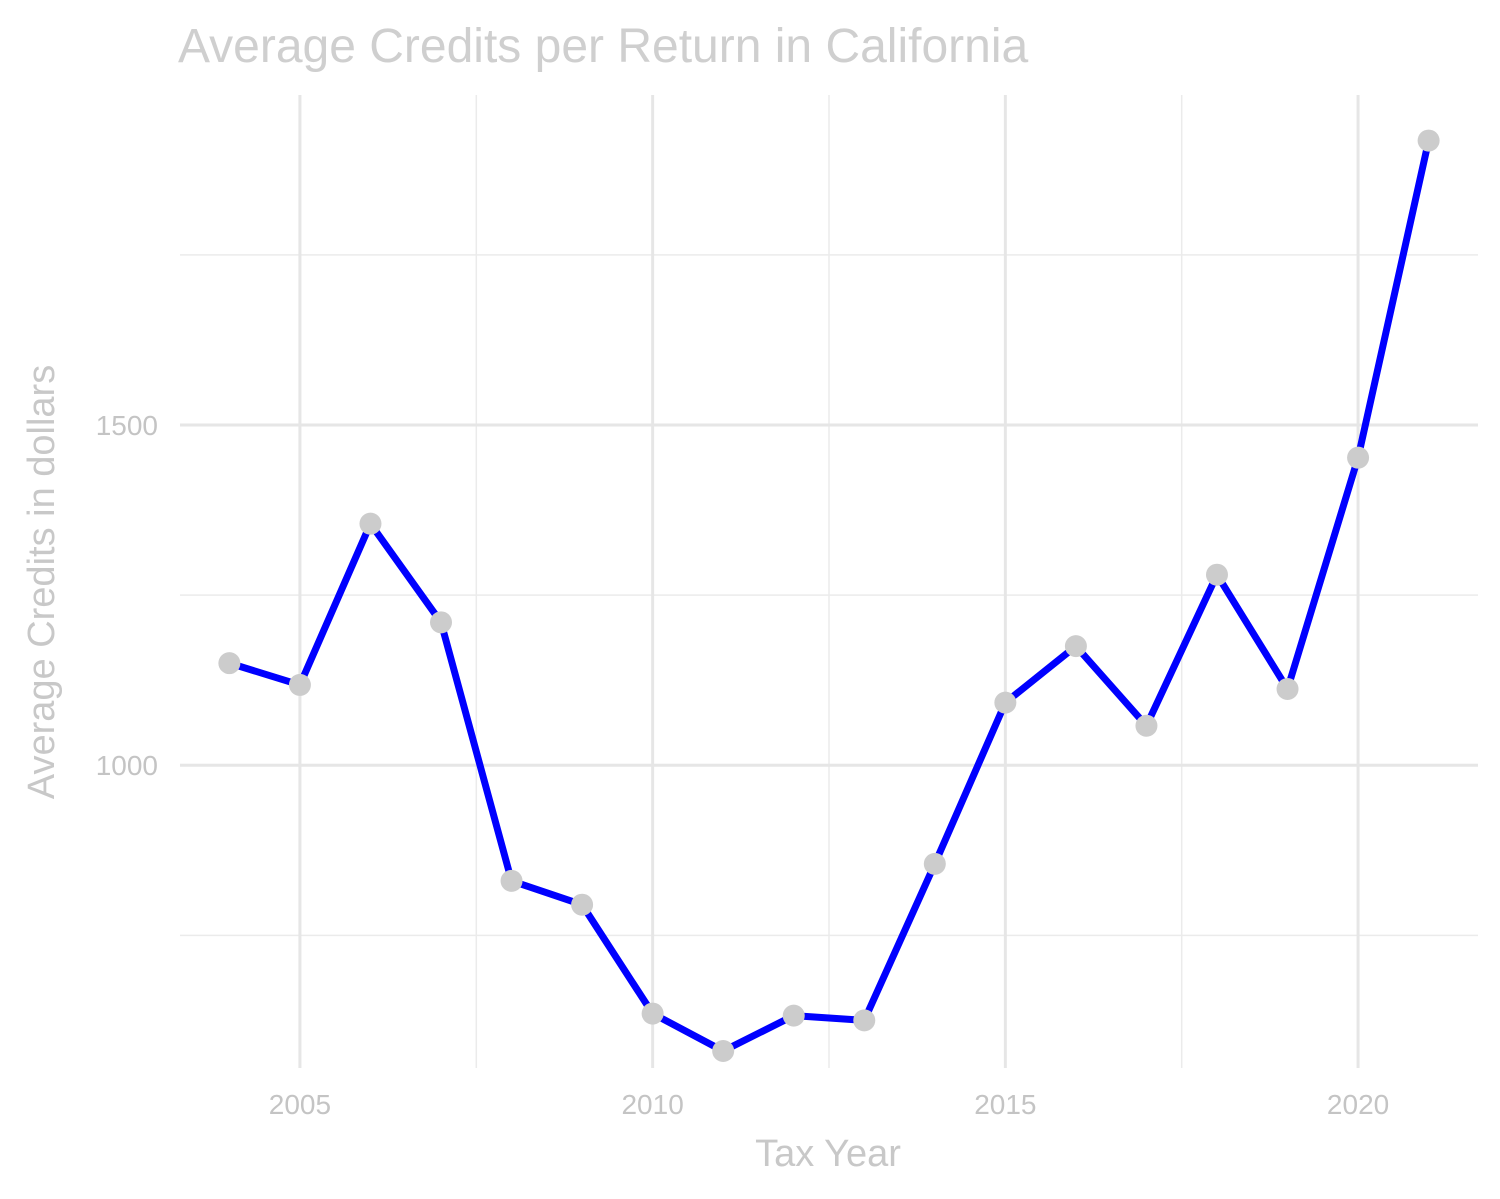  Describe the element at coordinates (652, 1104) in the screenshot. I see `x-tick-label: 2010` at that location.